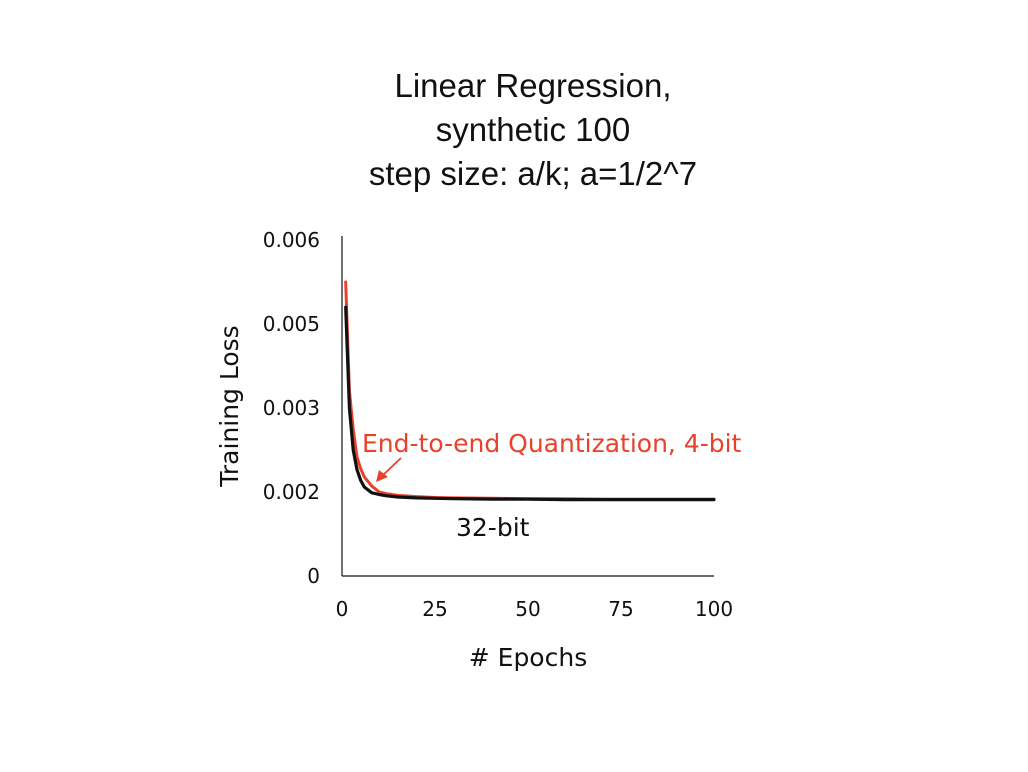 The height and width of the screenshot is (772, 1028). What do you see at coordinates (229, 406) in the screenshot?
I see `y-axis-label: Training Loss` at bounding box center [229, 406].